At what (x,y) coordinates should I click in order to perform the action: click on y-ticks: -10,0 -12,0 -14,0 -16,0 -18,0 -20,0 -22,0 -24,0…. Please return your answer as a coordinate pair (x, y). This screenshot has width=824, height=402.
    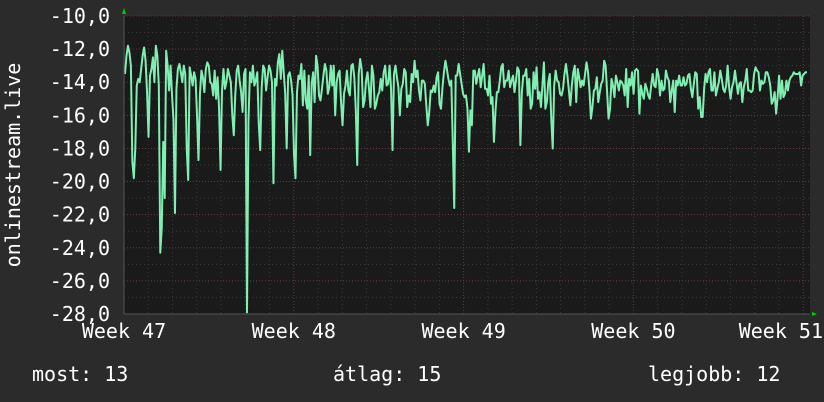
    Looking at the image, I should click on (80, 165).